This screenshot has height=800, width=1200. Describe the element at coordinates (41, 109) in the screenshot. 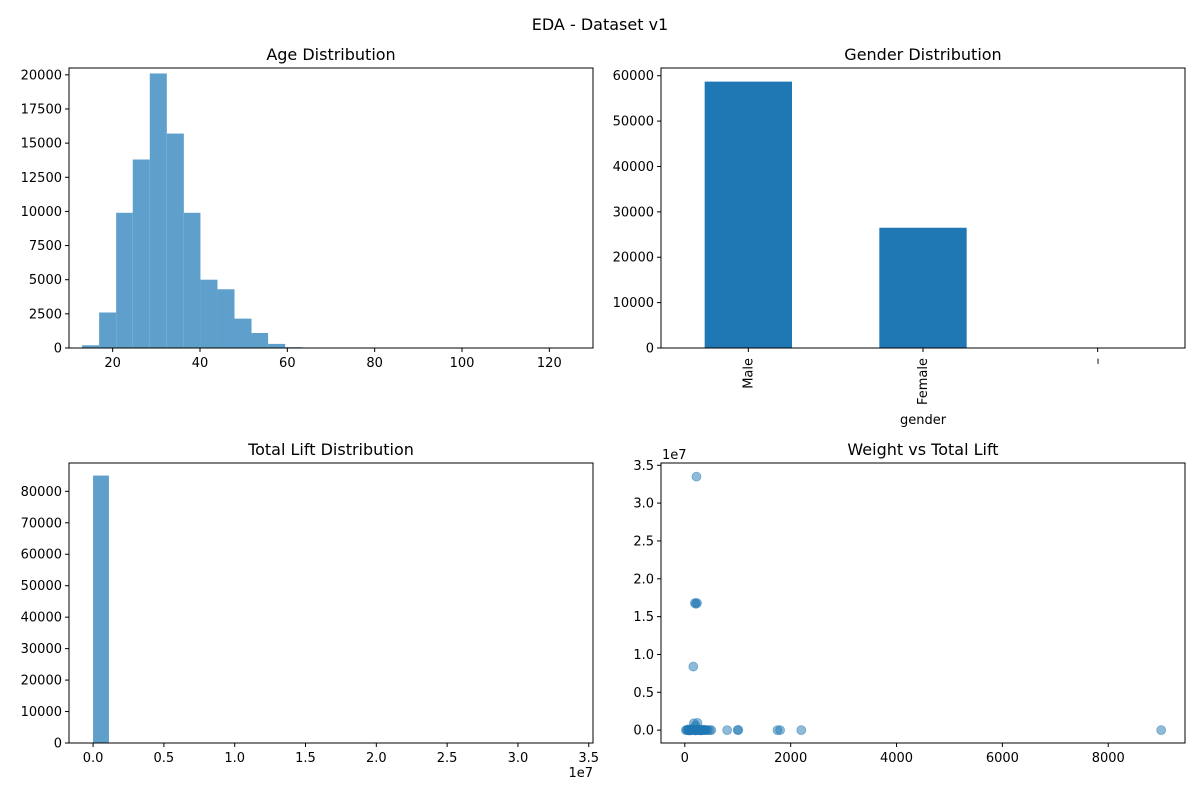

I see `age-ytick-label: 17500` at that location.